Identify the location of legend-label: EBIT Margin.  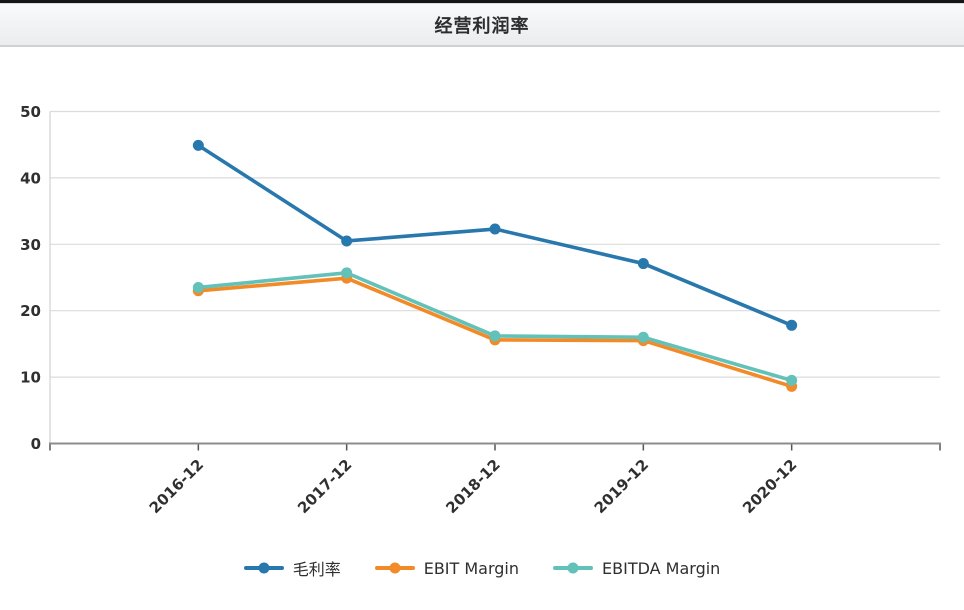
(471, 568).